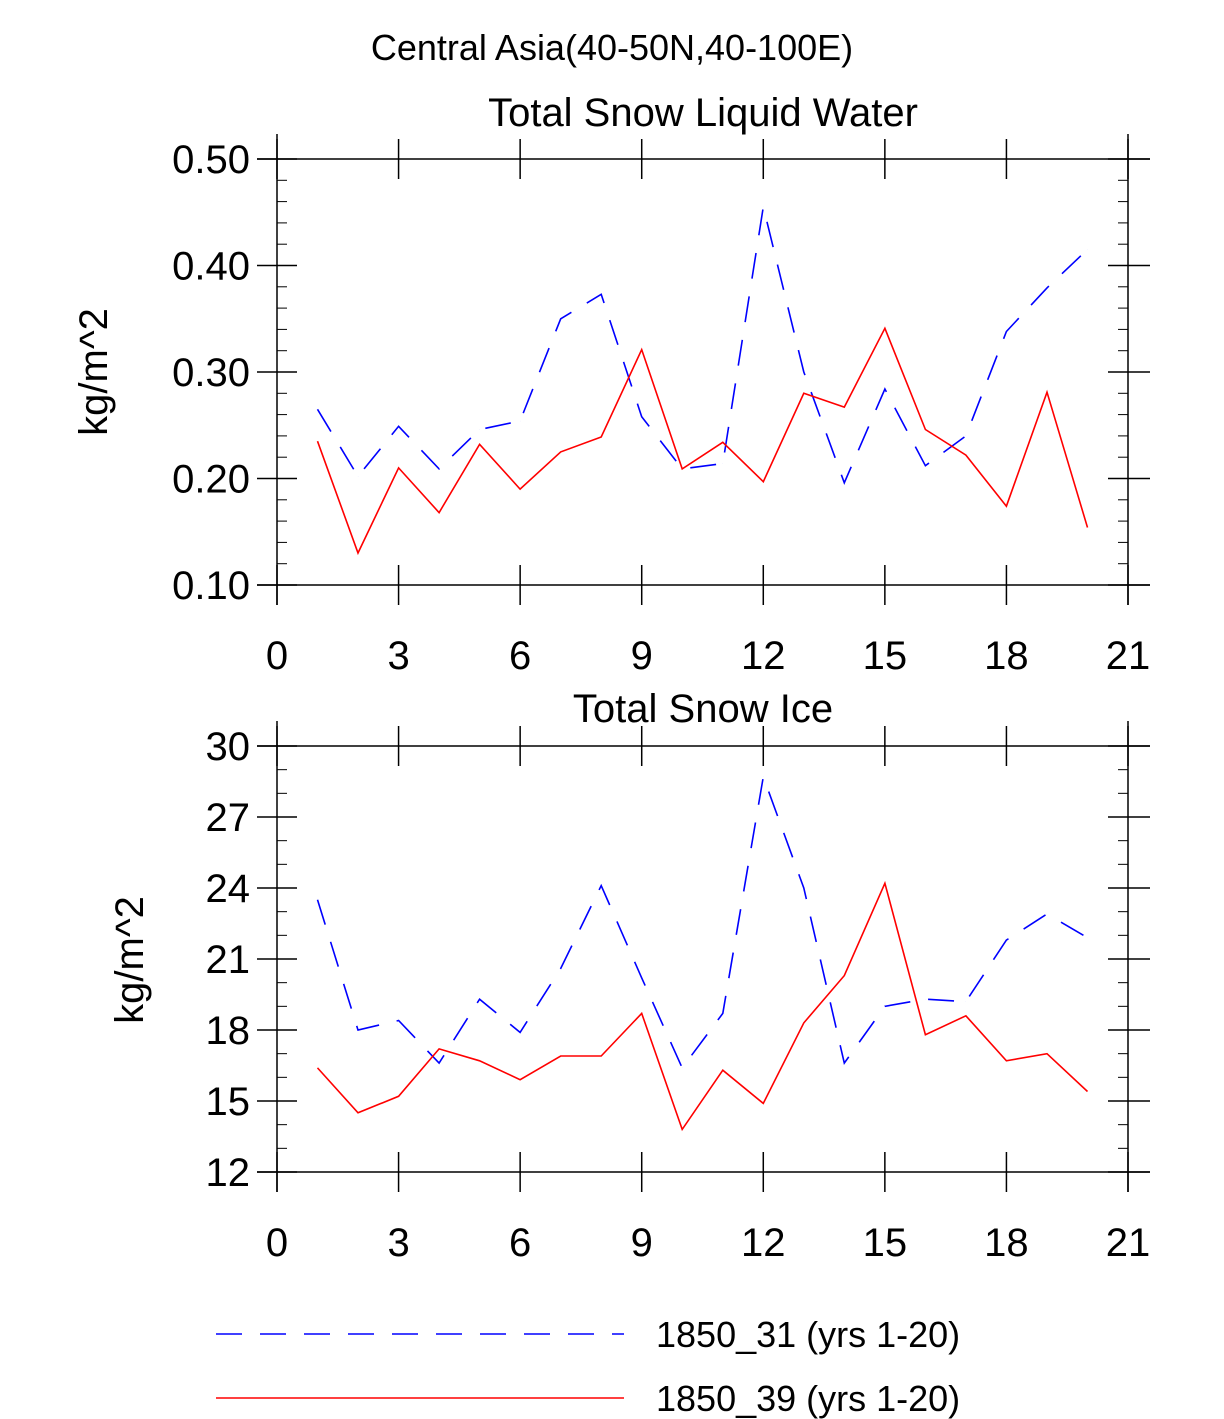  I want to click on y-tick-label: 30, so click(228, 747).